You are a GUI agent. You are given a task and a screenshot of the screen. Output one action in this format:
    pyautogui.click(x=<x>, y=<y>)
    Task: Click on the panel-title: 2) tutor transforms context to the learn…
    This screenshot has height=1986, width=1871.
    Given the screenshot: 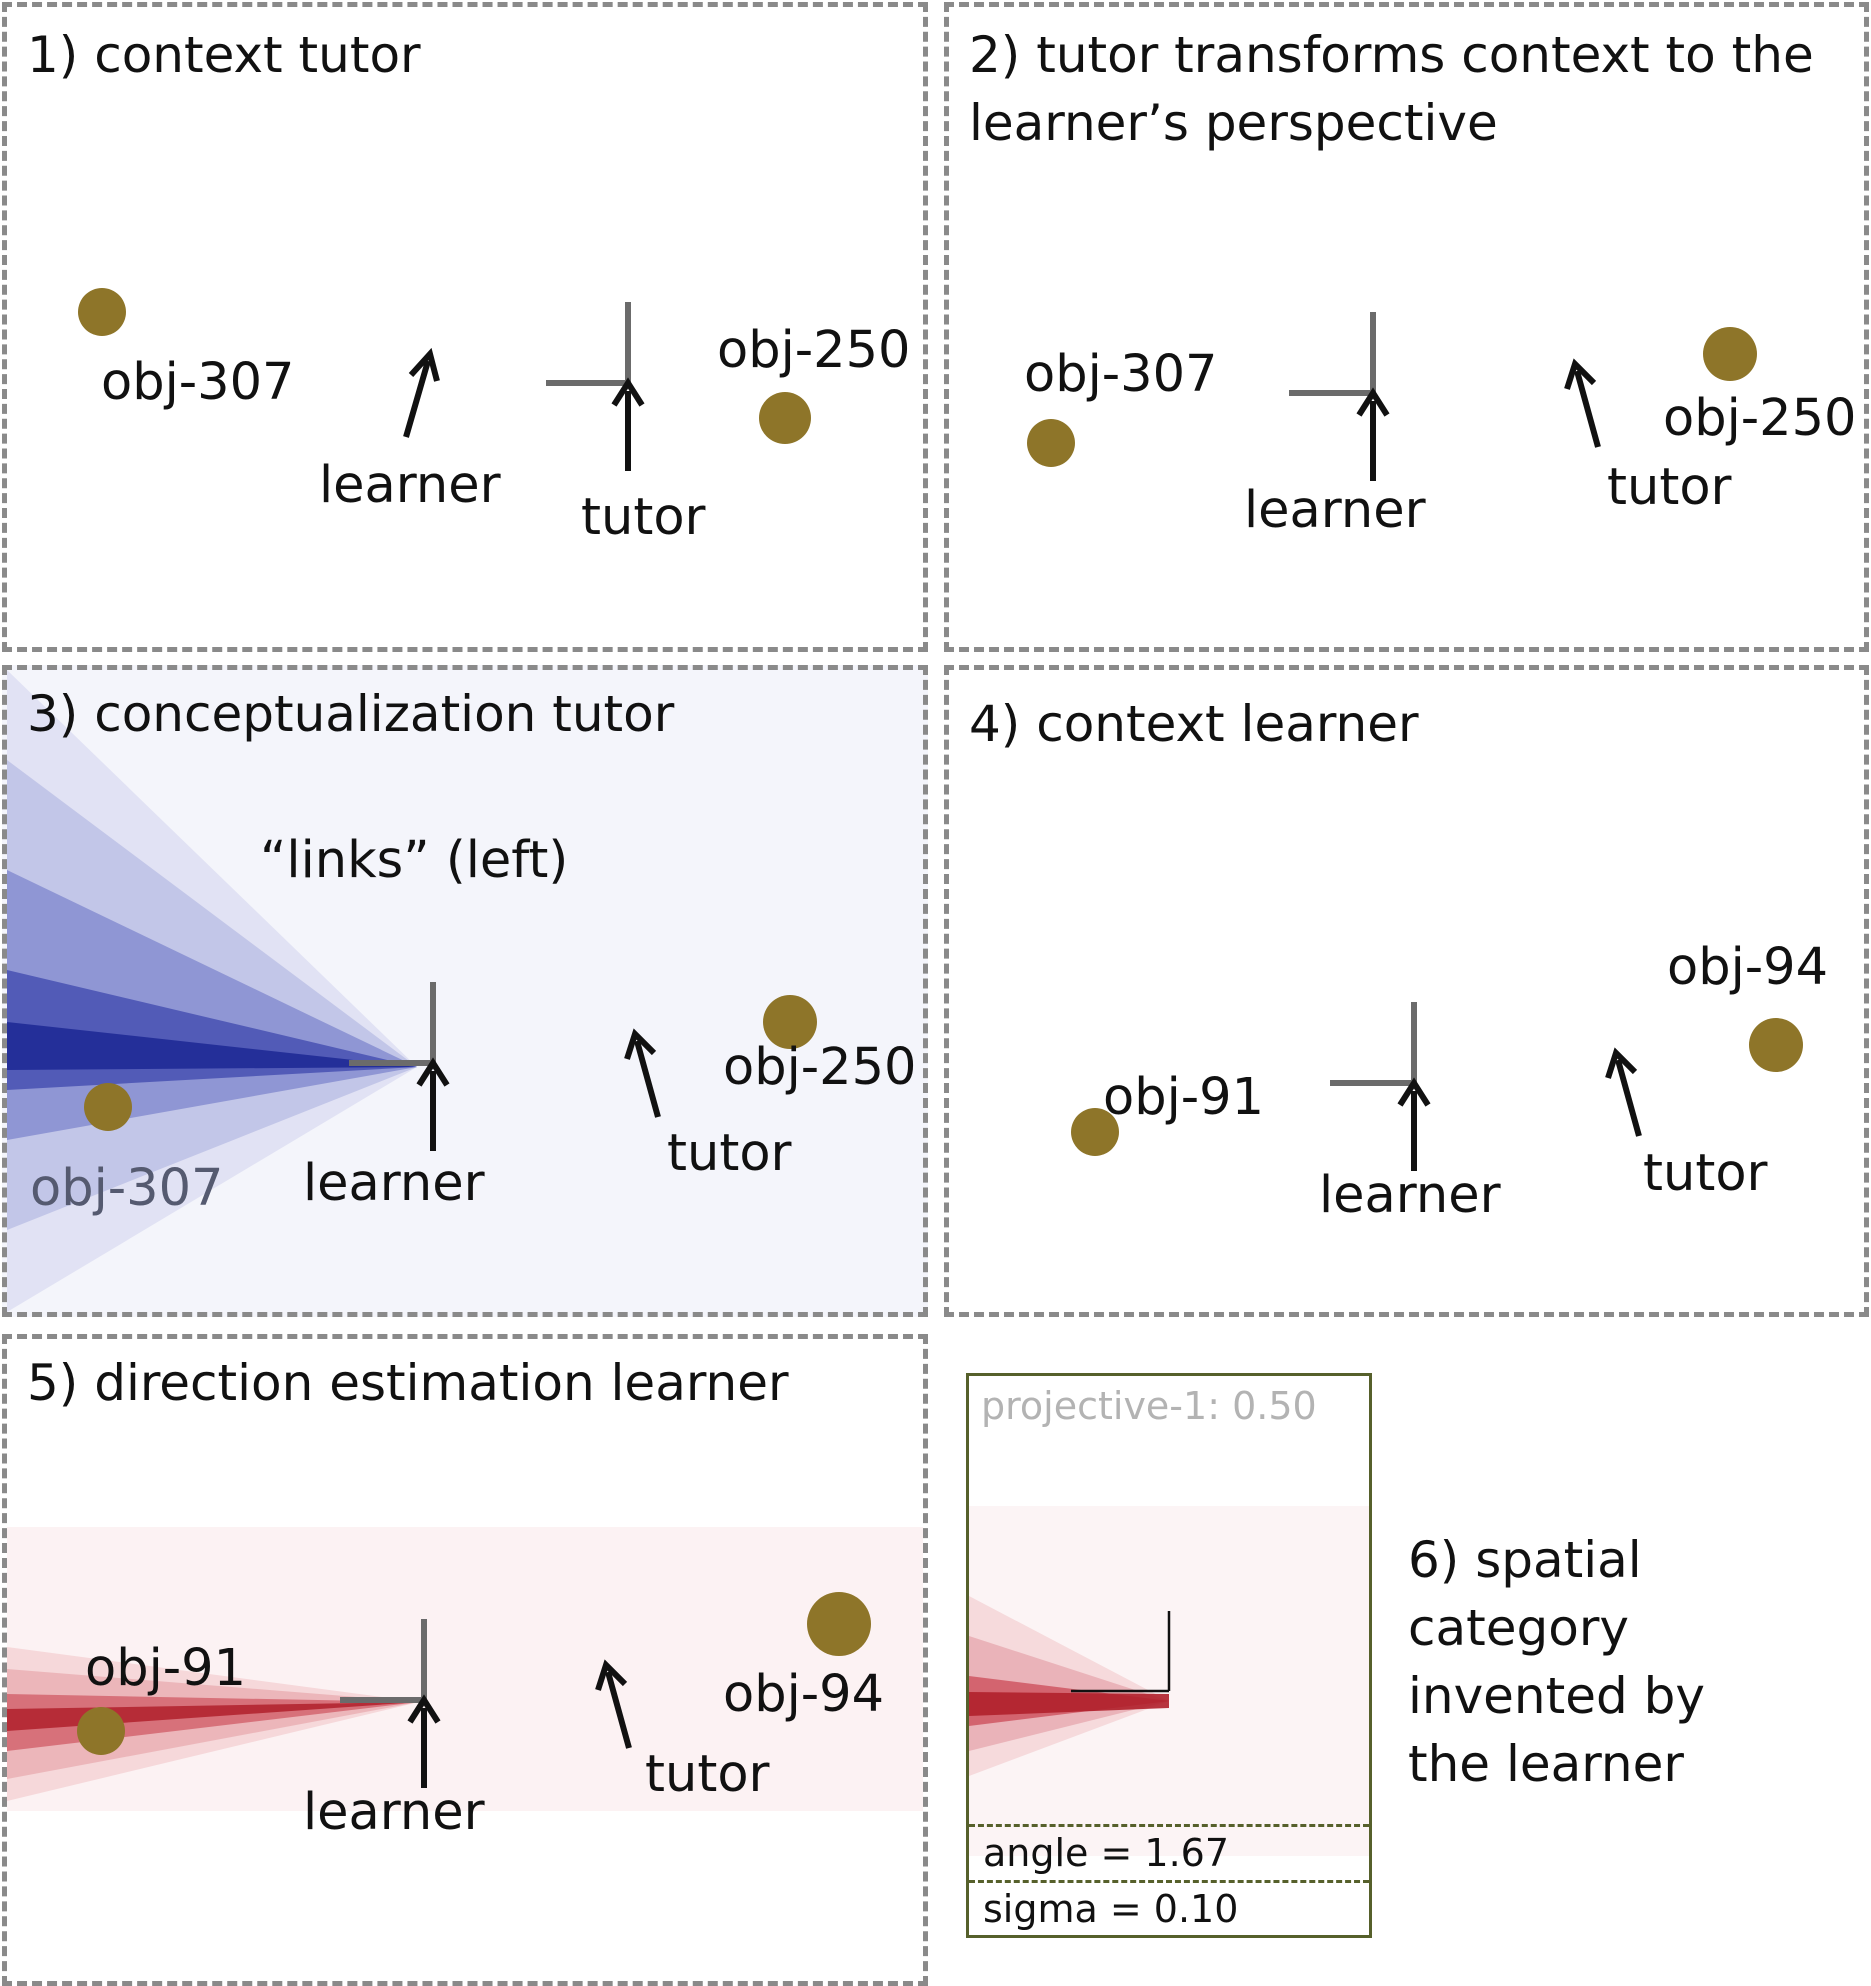 What is the action you would take?
    pyautogui.click(x=1391, y=89)
    